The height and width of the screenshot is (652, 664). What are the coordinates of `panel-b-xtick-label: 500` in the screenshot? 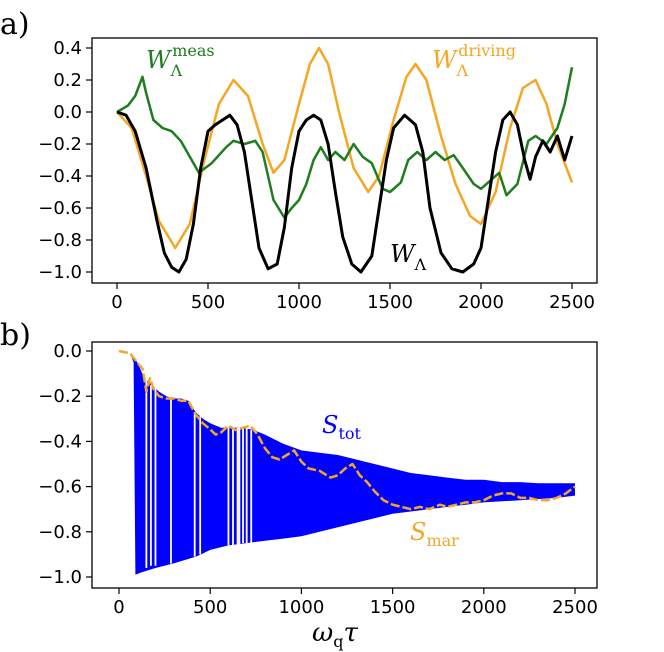 It's located at (210, 607).